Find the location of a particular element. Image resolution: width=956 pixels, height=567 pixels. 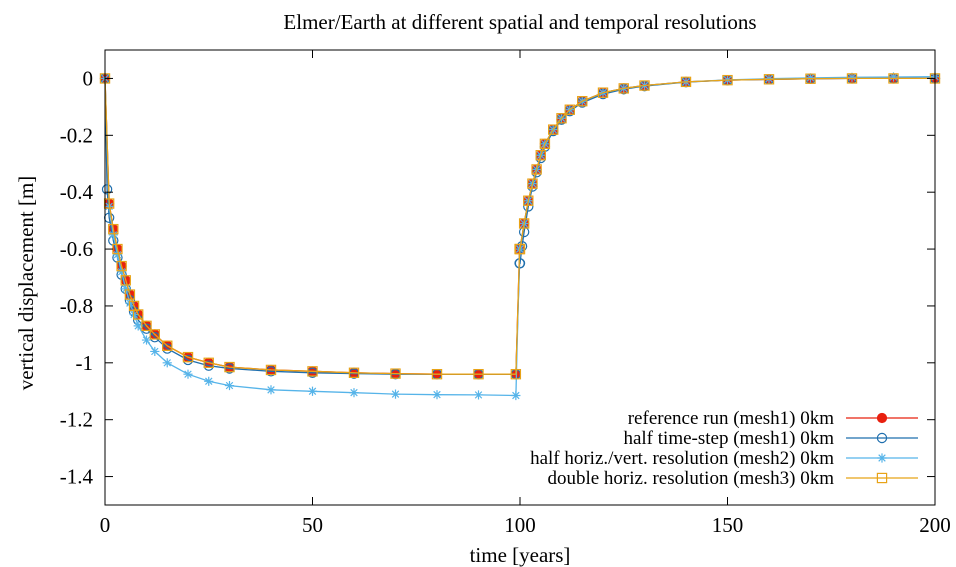

y-tick-label: 0 is located at coordinates (88, 78).